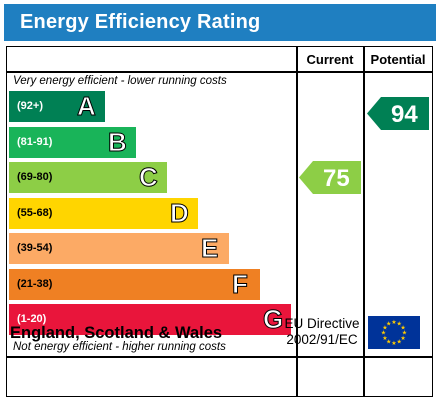 The image size is (441, 405). Describe the element at coordinates (322, 323) in the screenshot. I see `directive-line-1: EU Directive` at that location.